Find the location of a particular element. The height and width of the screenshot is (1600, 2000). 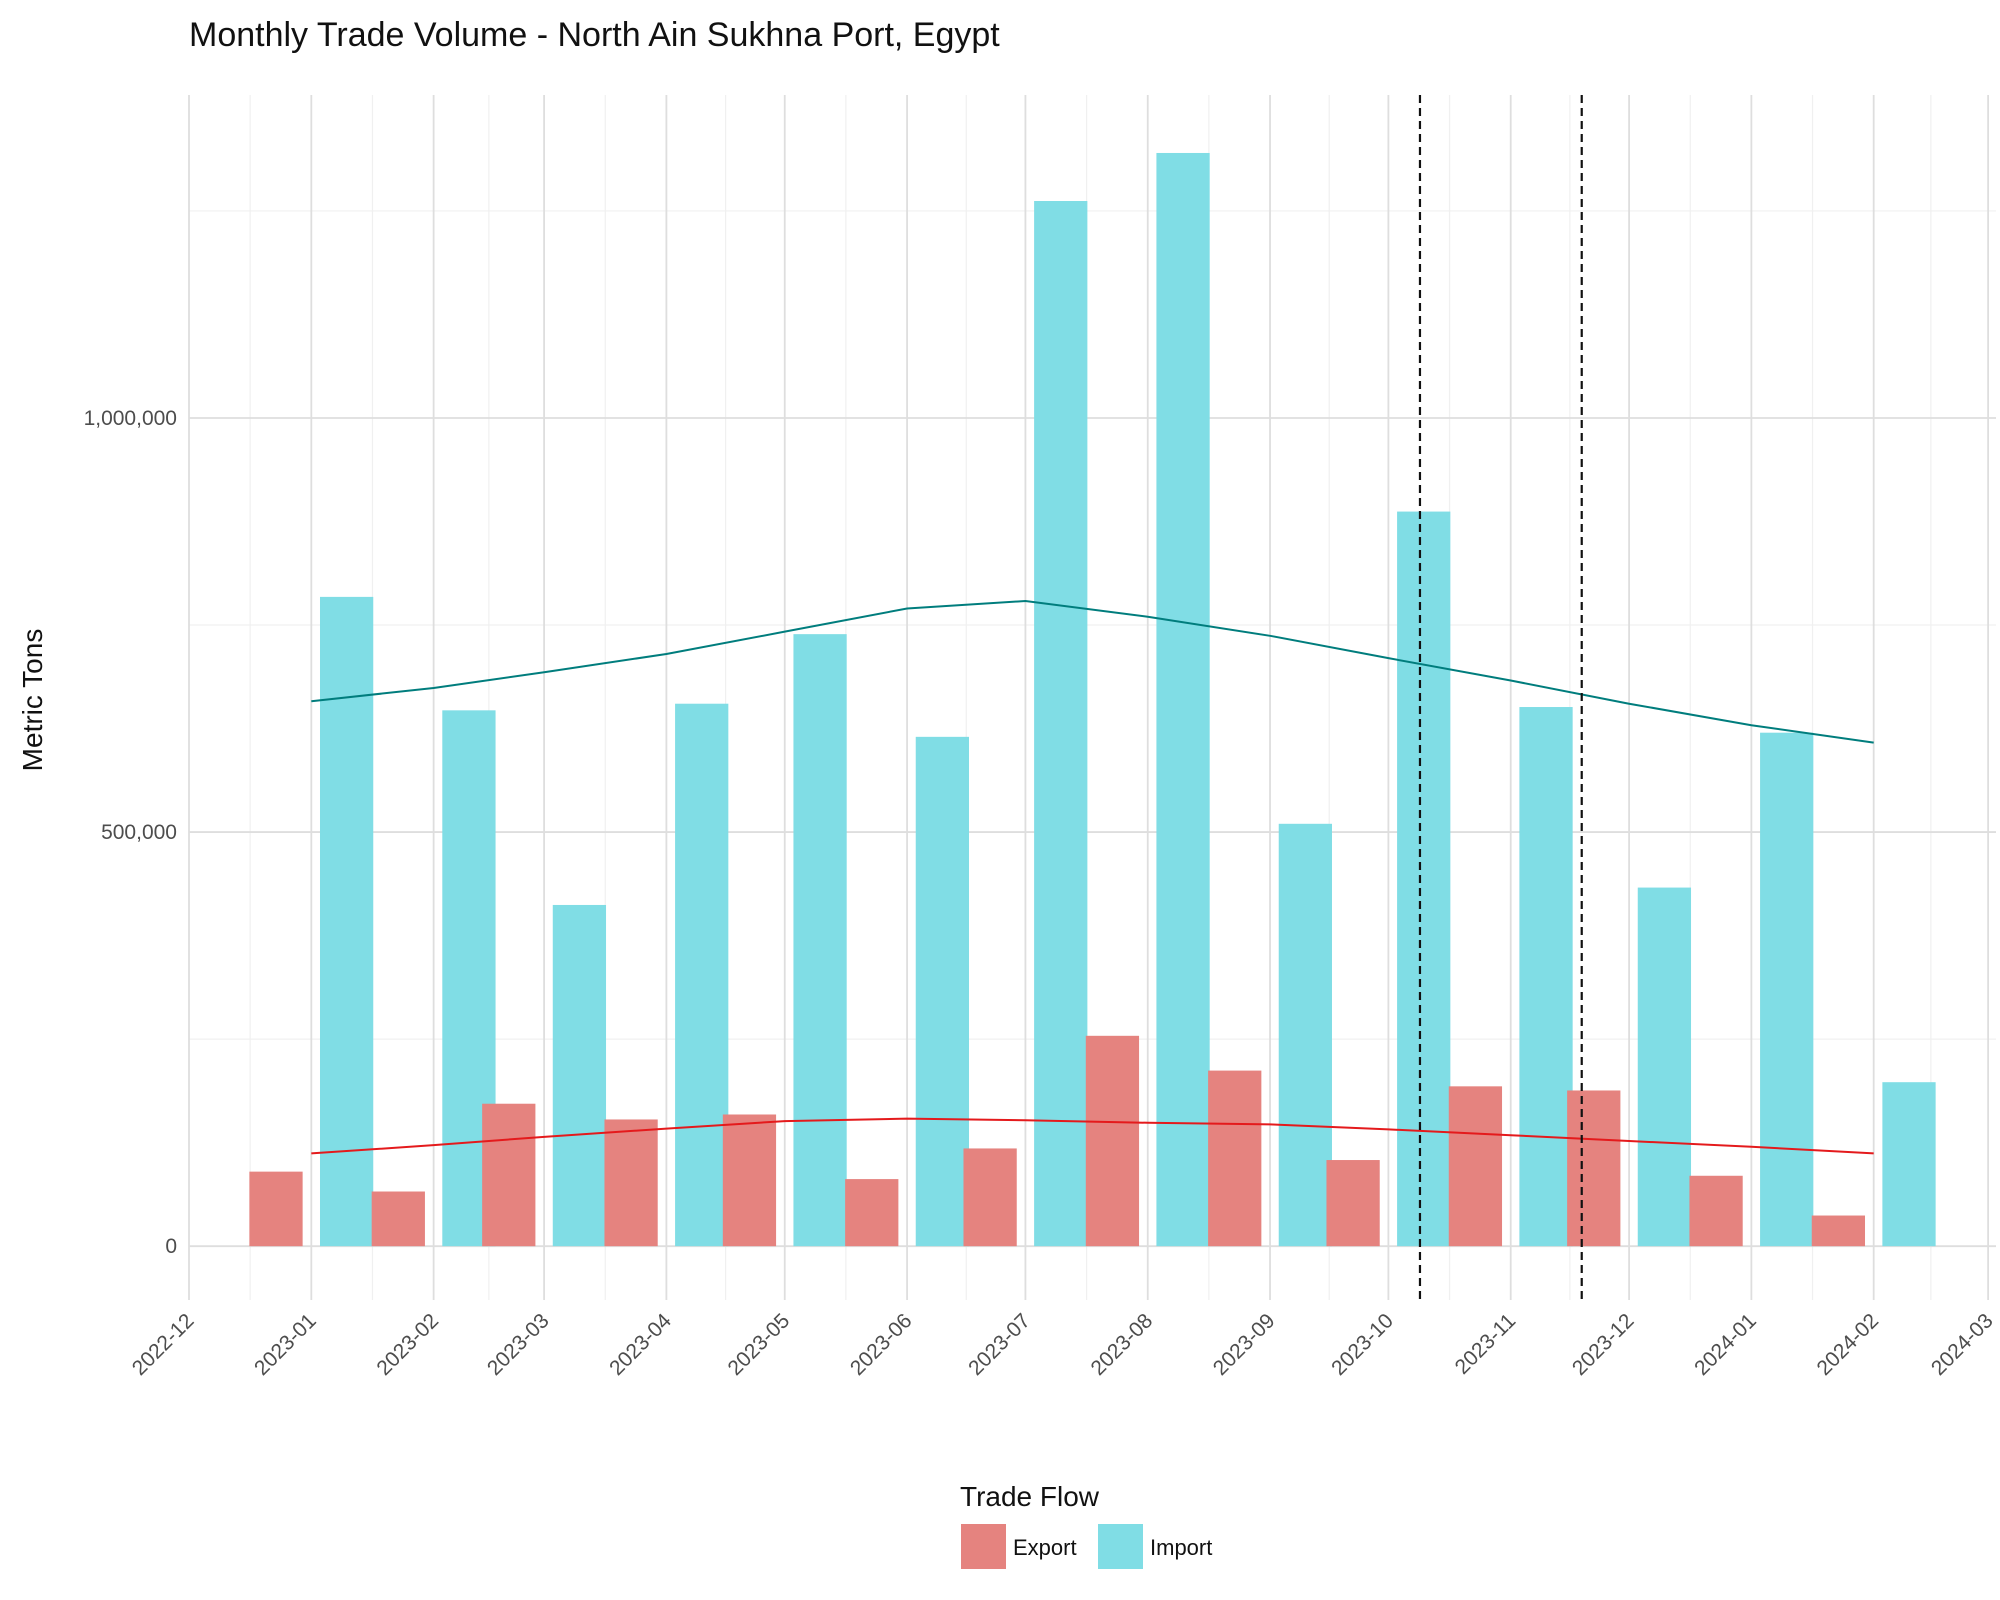

y-axis-ticks: 0 500,000 1,000,000 is located at coordinates (130, 832).